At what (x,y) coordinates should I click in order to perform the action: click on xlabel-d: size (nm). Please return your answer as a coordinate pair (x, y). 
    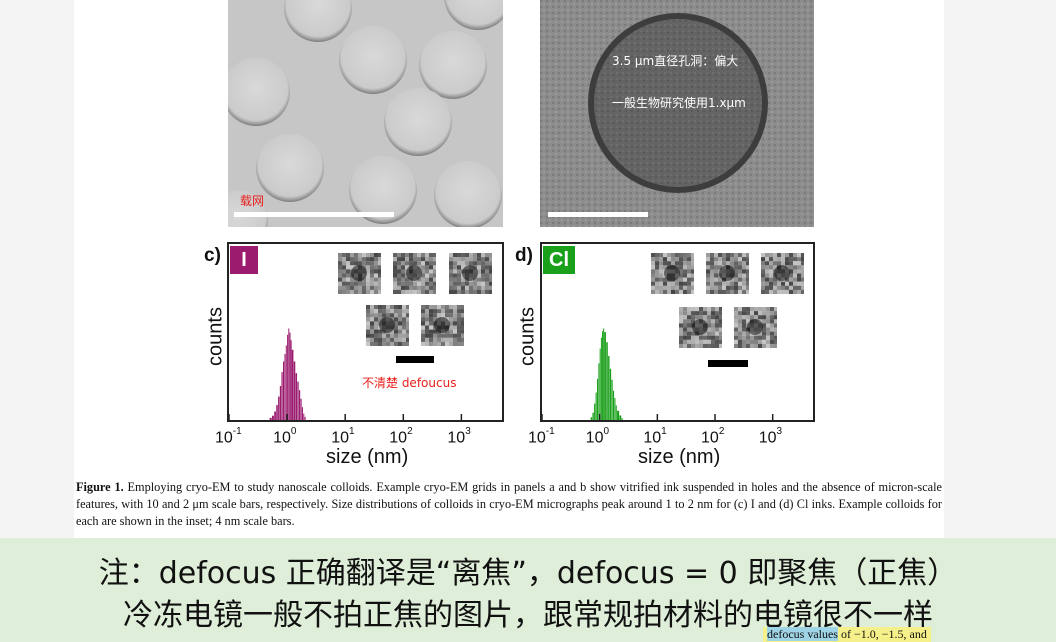
    Looking at the image, I should click on (679, 457).